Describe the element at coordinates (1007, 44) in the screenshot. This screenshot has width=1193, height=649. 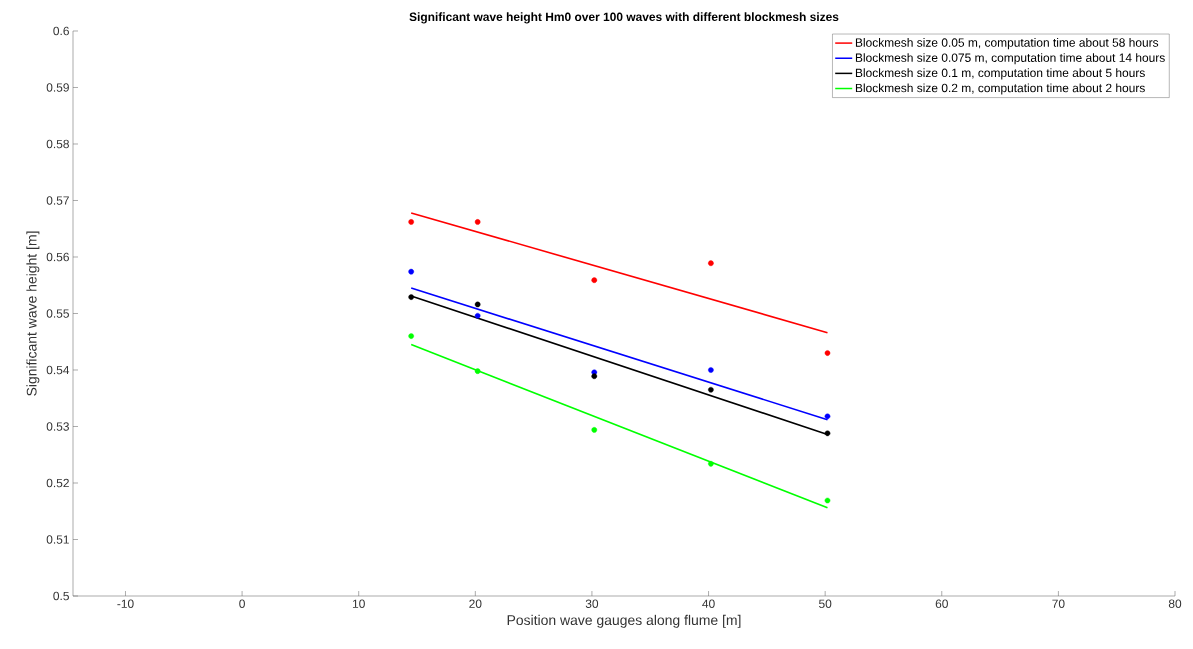
I see `legend-label: Blockmesh size 0.05 m, computation time about 58 hours` at that location.